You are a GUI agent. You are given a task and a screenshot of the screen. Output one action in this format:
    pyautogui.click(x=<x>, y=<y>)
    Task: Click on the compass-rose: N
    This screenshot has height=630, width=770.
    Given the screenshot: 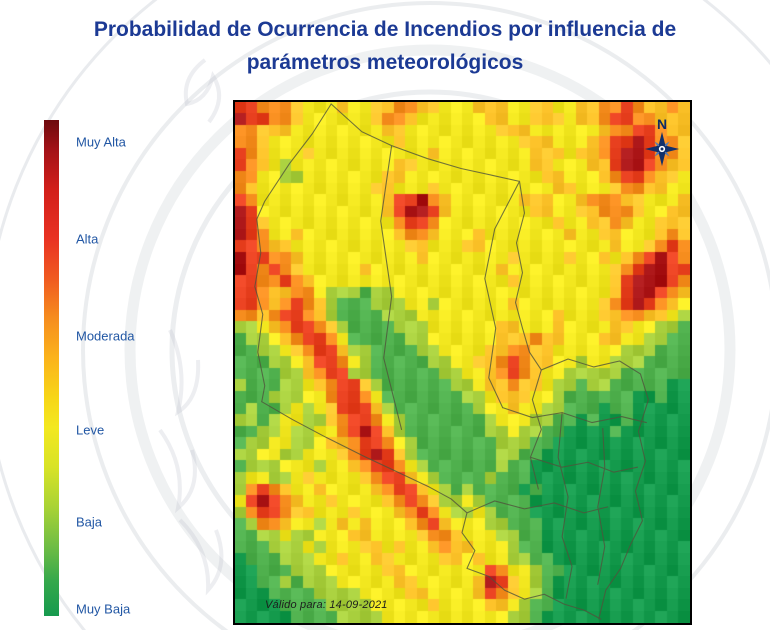 What is the action you would take?
    pyautogui.click(x=662, y=144)
    